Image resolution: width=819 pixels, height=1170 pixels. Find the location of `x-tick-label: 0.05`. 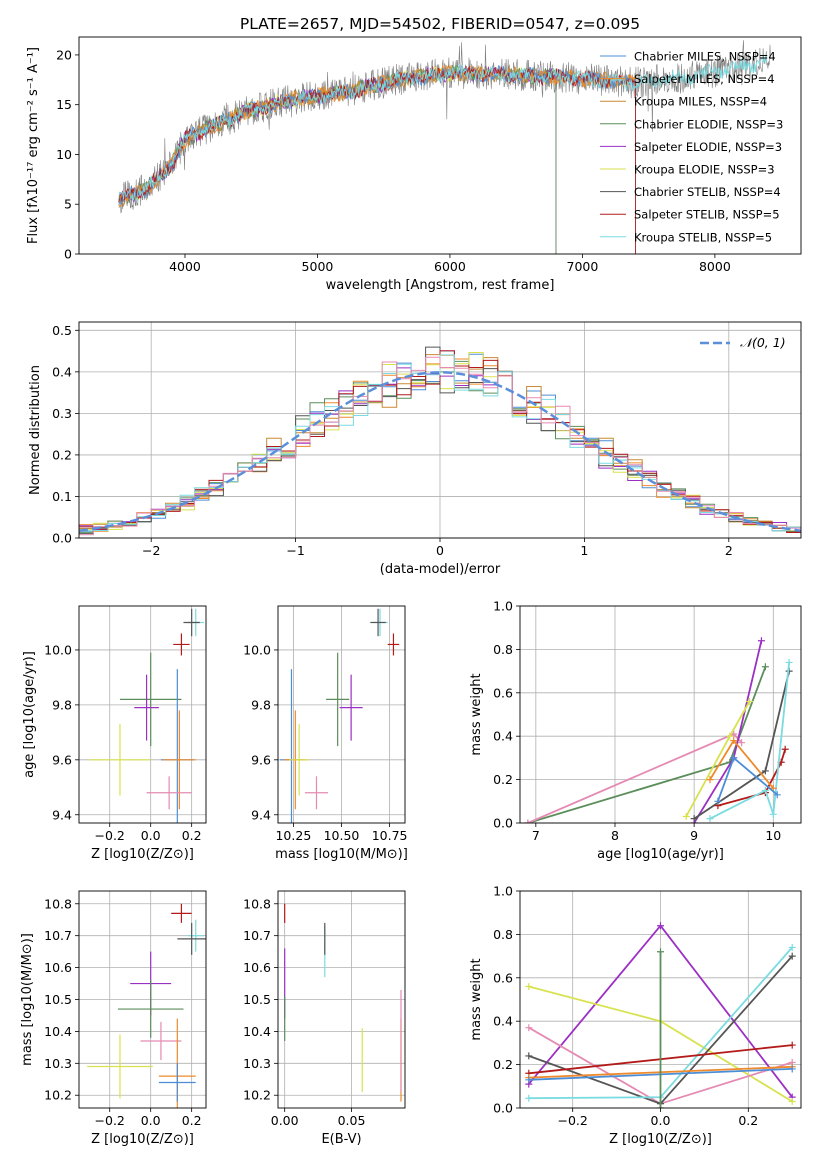

x-tick-label: 0.05 is located at coordinates (352, 1120).